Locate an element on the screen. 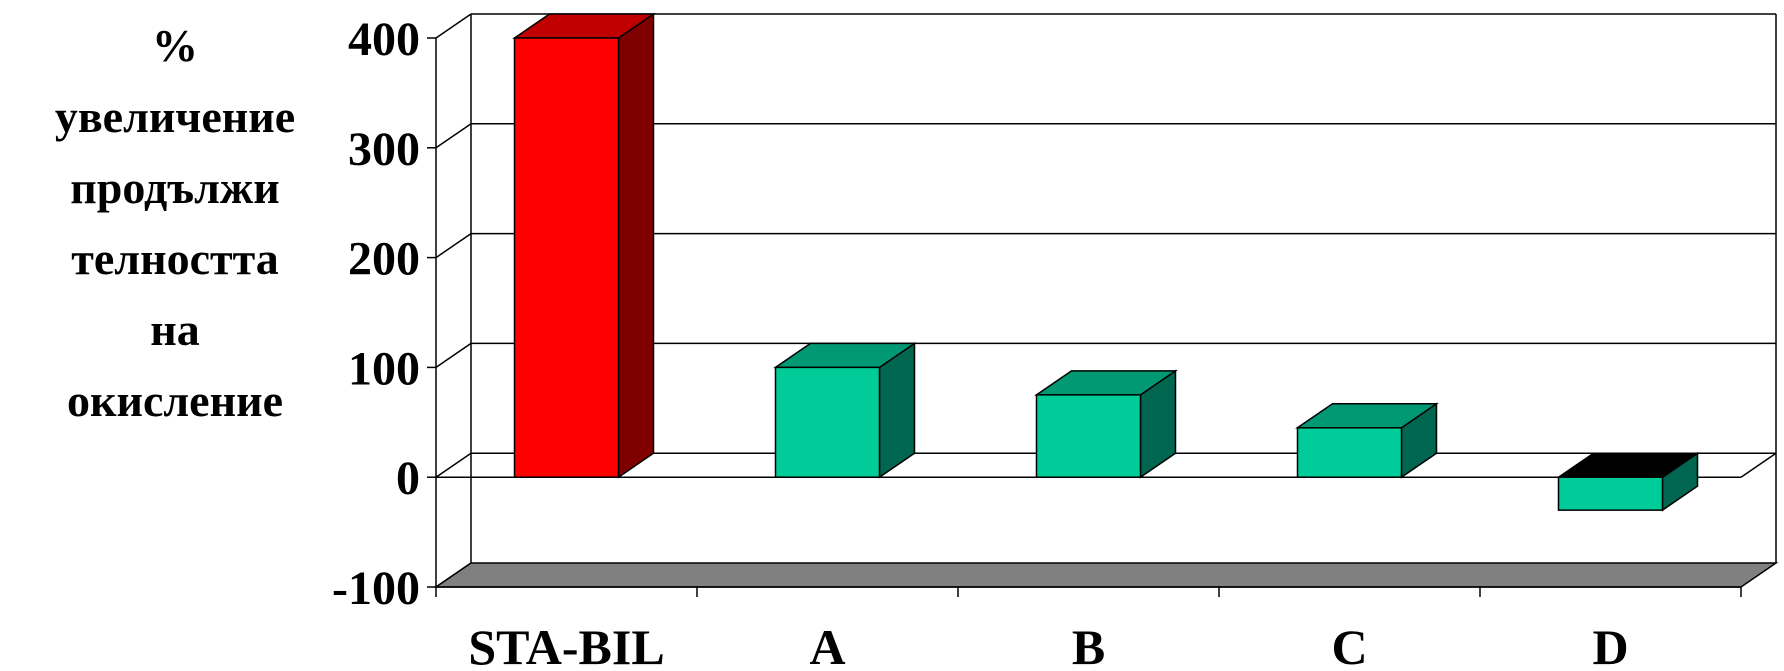 This screenshot has width=1784, height=671. y-tick-label: 200 is located at coordinates (384, 259).